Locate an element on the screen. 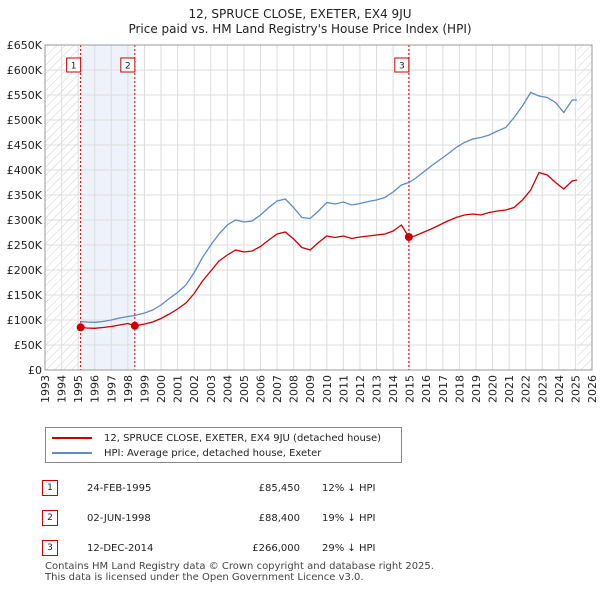 The image size is (600, 590). x-tick-label: 1993 is located at coordinates (45, 389).